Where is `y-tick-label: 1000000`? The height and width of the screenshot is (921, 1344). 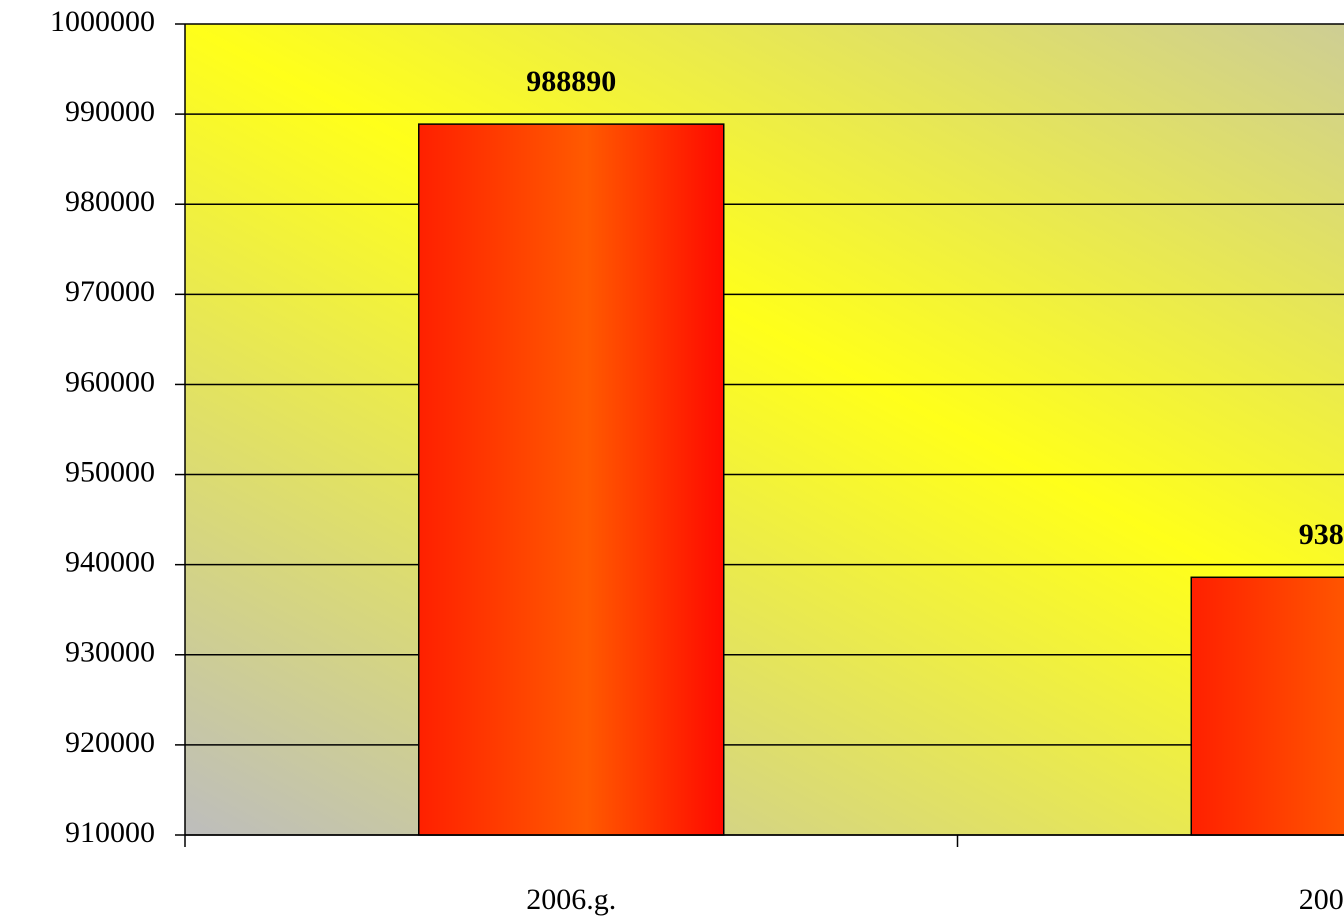 y-tick-label: 1000000 is located at coordinates (102, 21).